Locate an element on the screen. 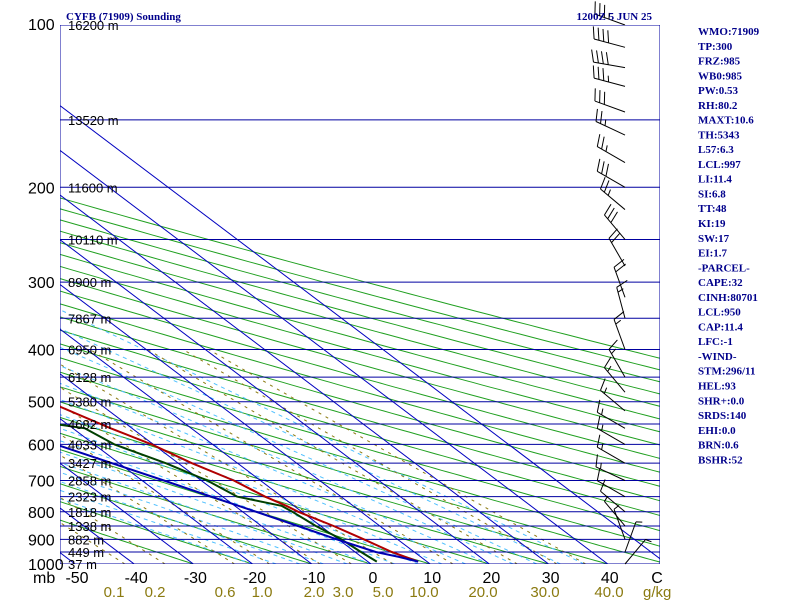 The image size is (800, 605). pressure-tick-label: 700 is located at coordinates (41, 482).